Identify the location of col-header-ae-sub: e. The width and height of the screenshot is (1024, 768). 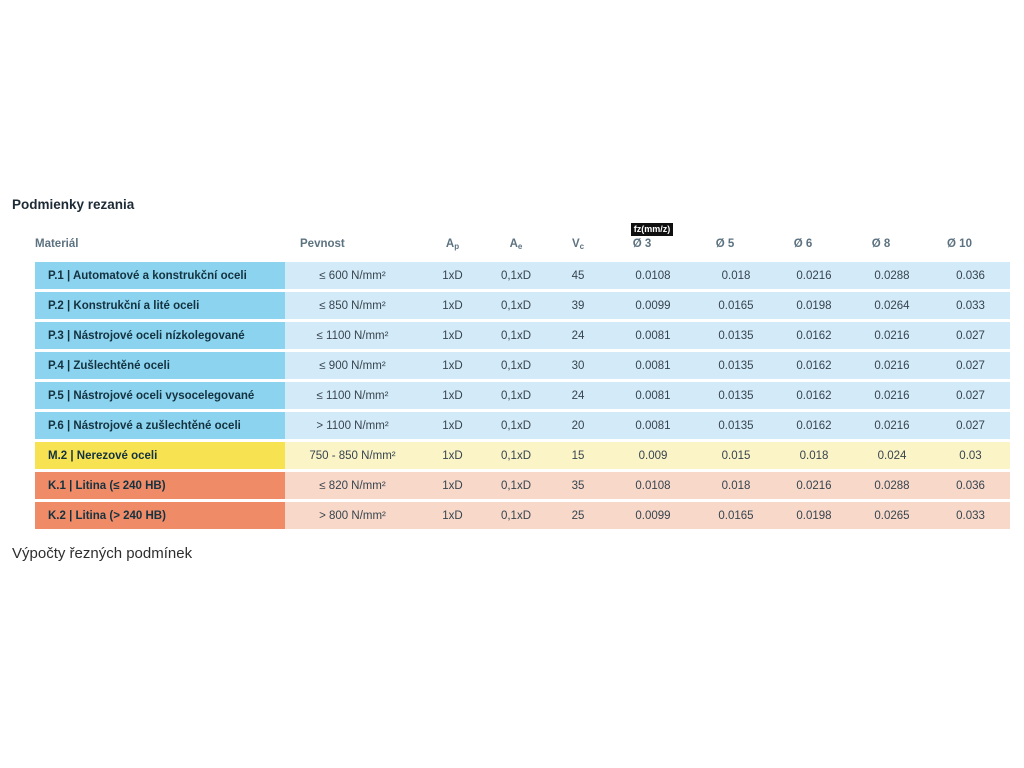
(520, 246).